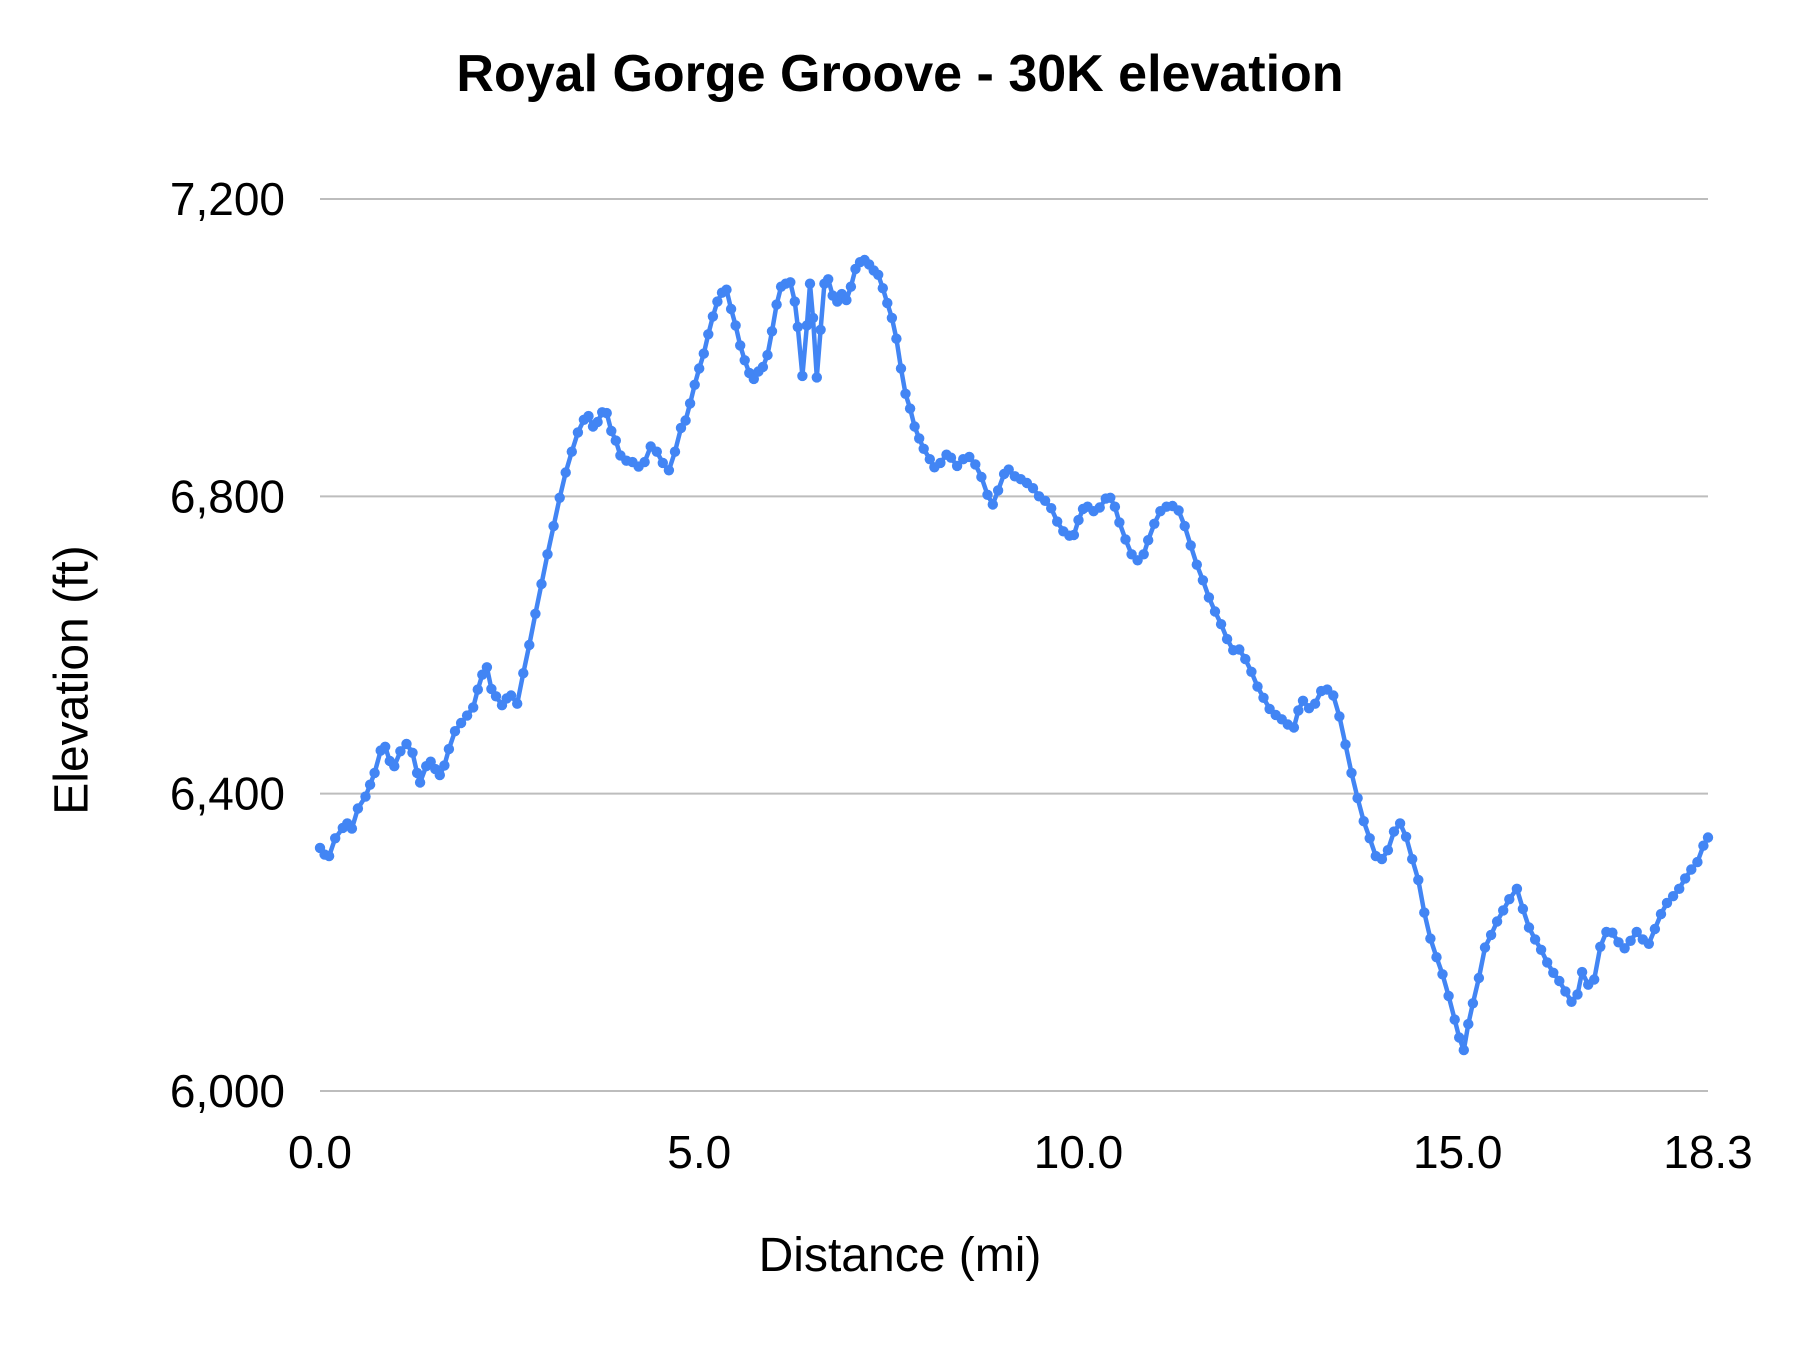 The image size is (1800, 1350). I want to click on y-tick-label: 6,000, so click(227, 1091).